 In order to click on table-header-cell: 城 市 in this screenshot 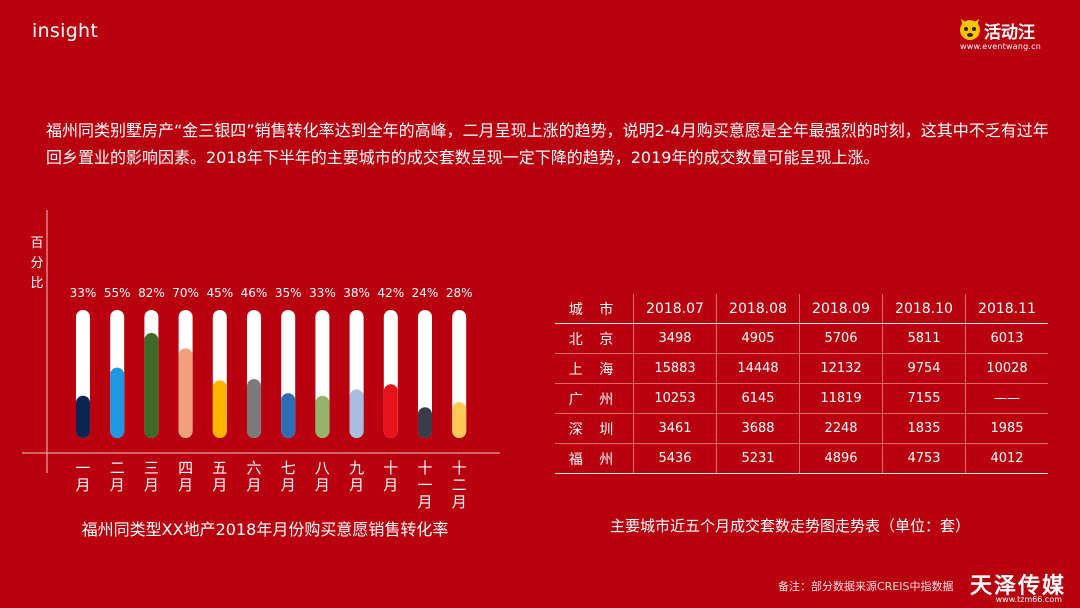, I will do `click(594, 309)`.